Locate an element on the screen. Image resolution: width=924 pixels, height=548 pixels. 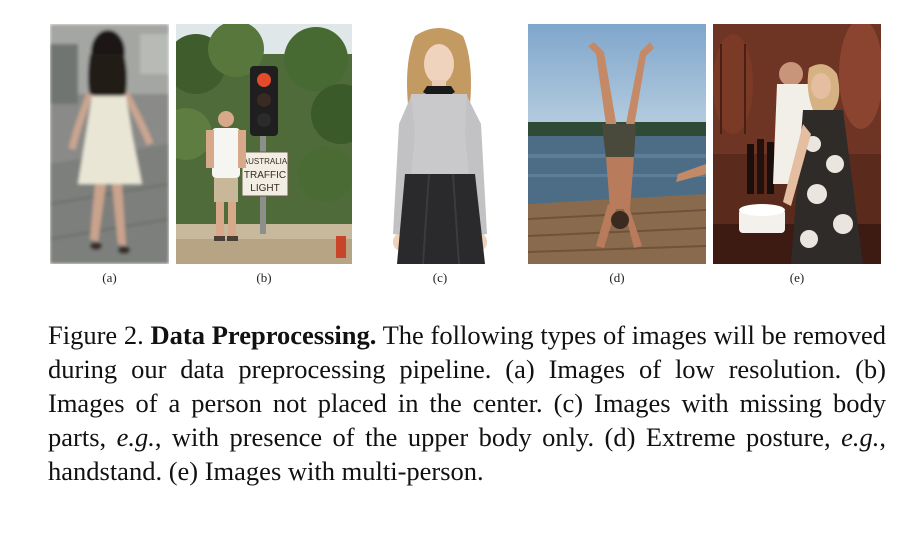
panel-a-image is located at coordinates (109, 144).